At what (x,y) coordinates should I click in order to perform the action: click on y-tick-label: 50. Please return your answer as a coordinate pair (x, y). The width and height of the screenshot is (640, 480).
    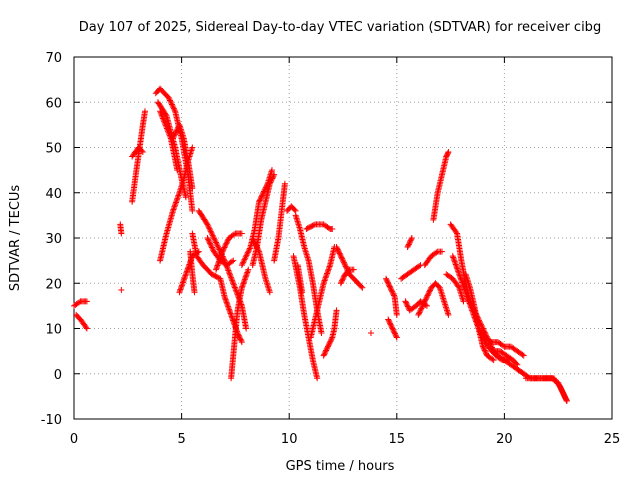
    Looking at the image, I should click on (53, 149).